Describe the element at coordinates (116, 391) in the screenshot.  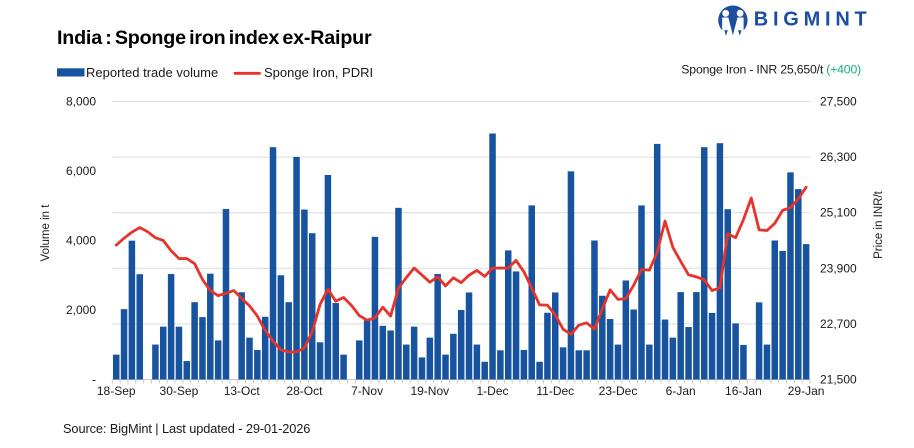
I see `svg-text: 18-Sep` at that location.